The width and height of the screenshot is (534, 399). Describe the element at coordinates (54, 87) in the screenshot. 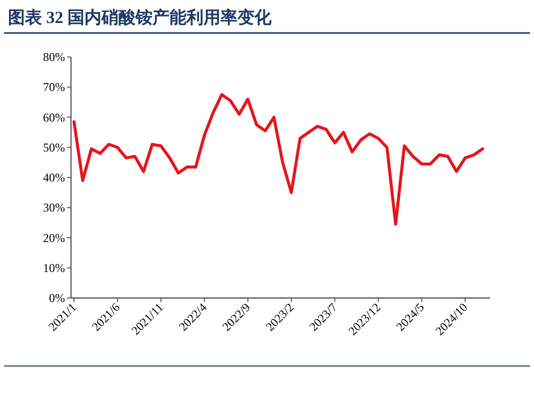

I see `y-tick-label: 70%` at that location.